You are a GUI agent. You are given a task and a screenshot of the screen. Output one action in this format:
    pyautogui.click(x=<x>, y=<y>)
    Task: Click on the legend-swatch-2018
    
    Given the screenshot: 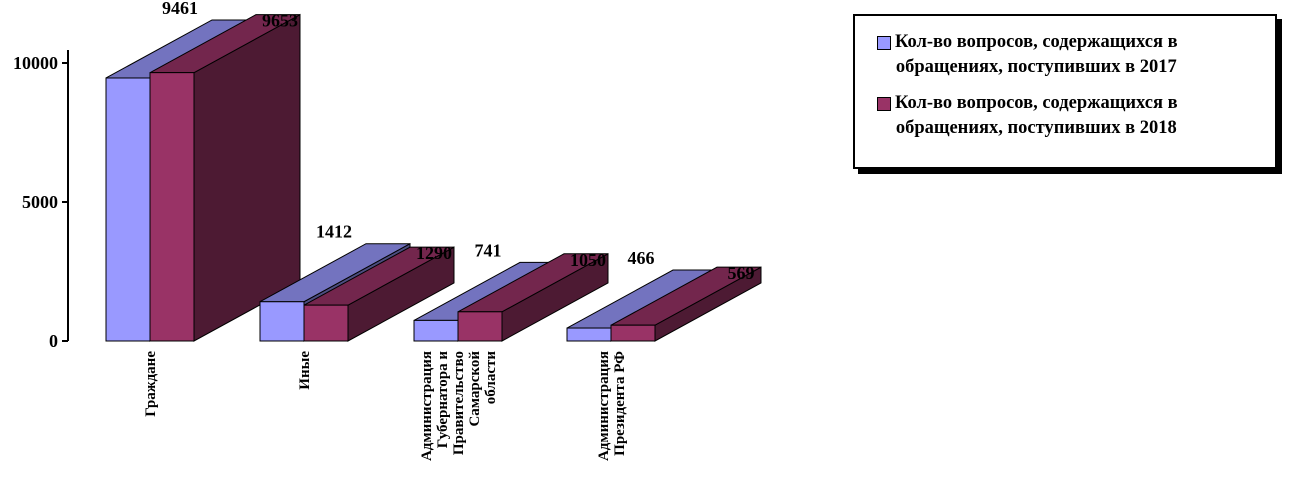 What is the action you would take?
    pyautogui.click(x=884, y=104)
    